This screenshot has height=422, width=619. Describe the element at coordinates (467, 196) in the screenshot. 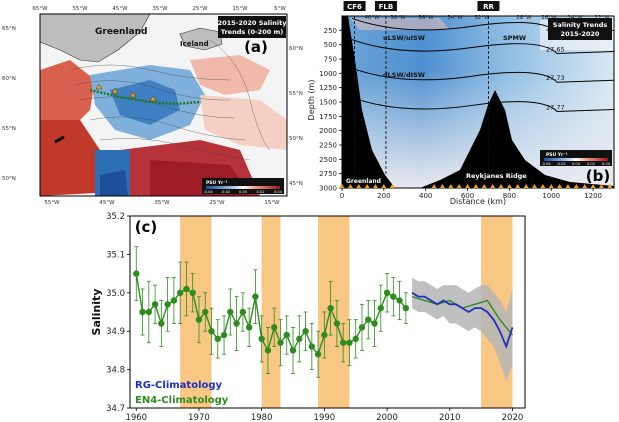

I see `section-xtick-label: 600` at that location.